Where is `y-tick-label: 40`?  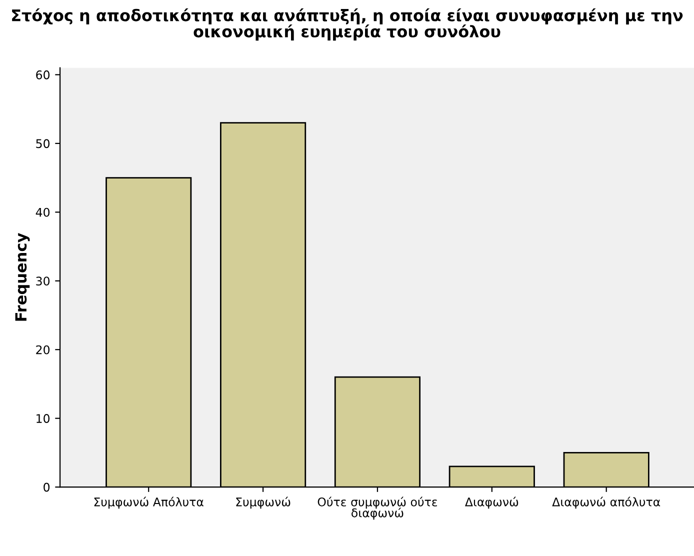 y-tick-label: 40 is located at coordinates (43, 212).